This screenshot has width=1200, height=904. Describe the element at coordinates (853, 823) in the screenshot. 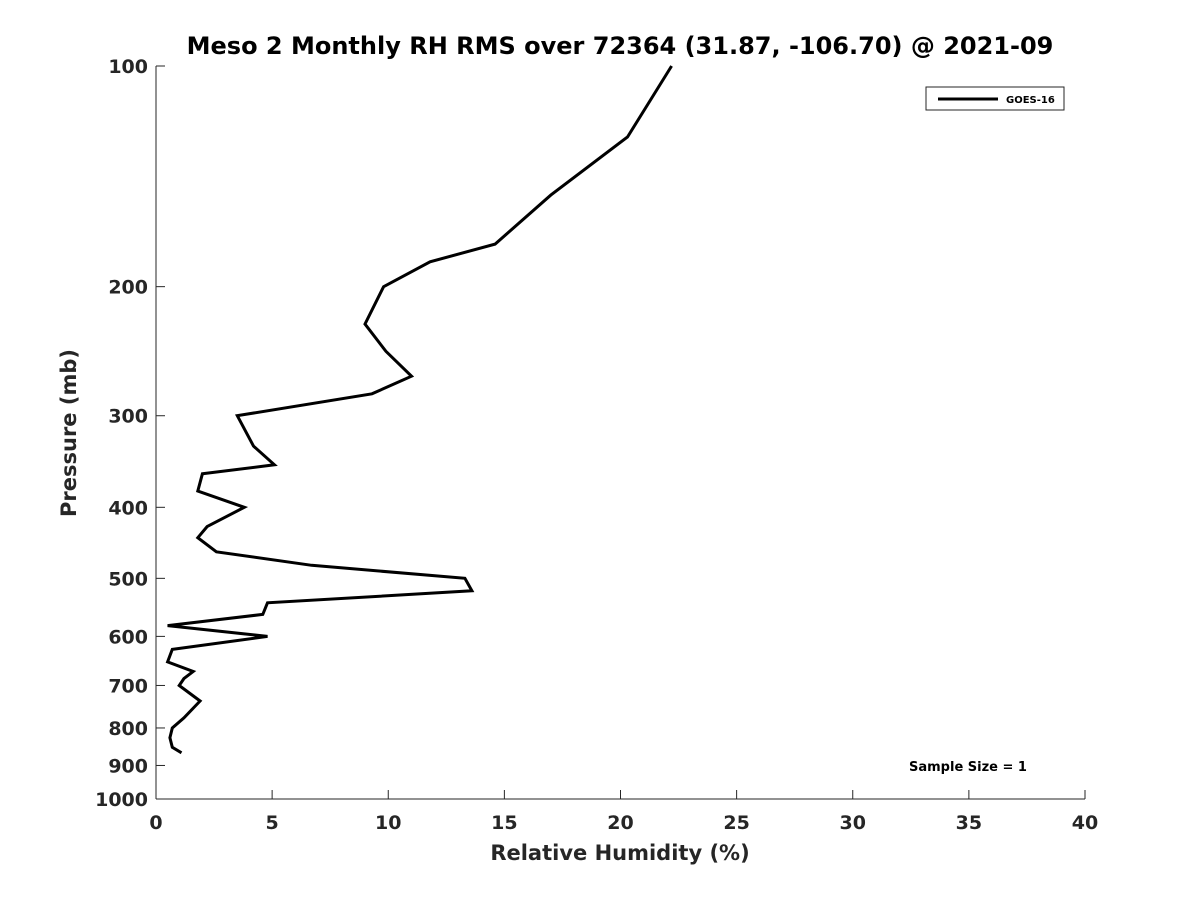

I see `x-tick-label: 30` at that location.